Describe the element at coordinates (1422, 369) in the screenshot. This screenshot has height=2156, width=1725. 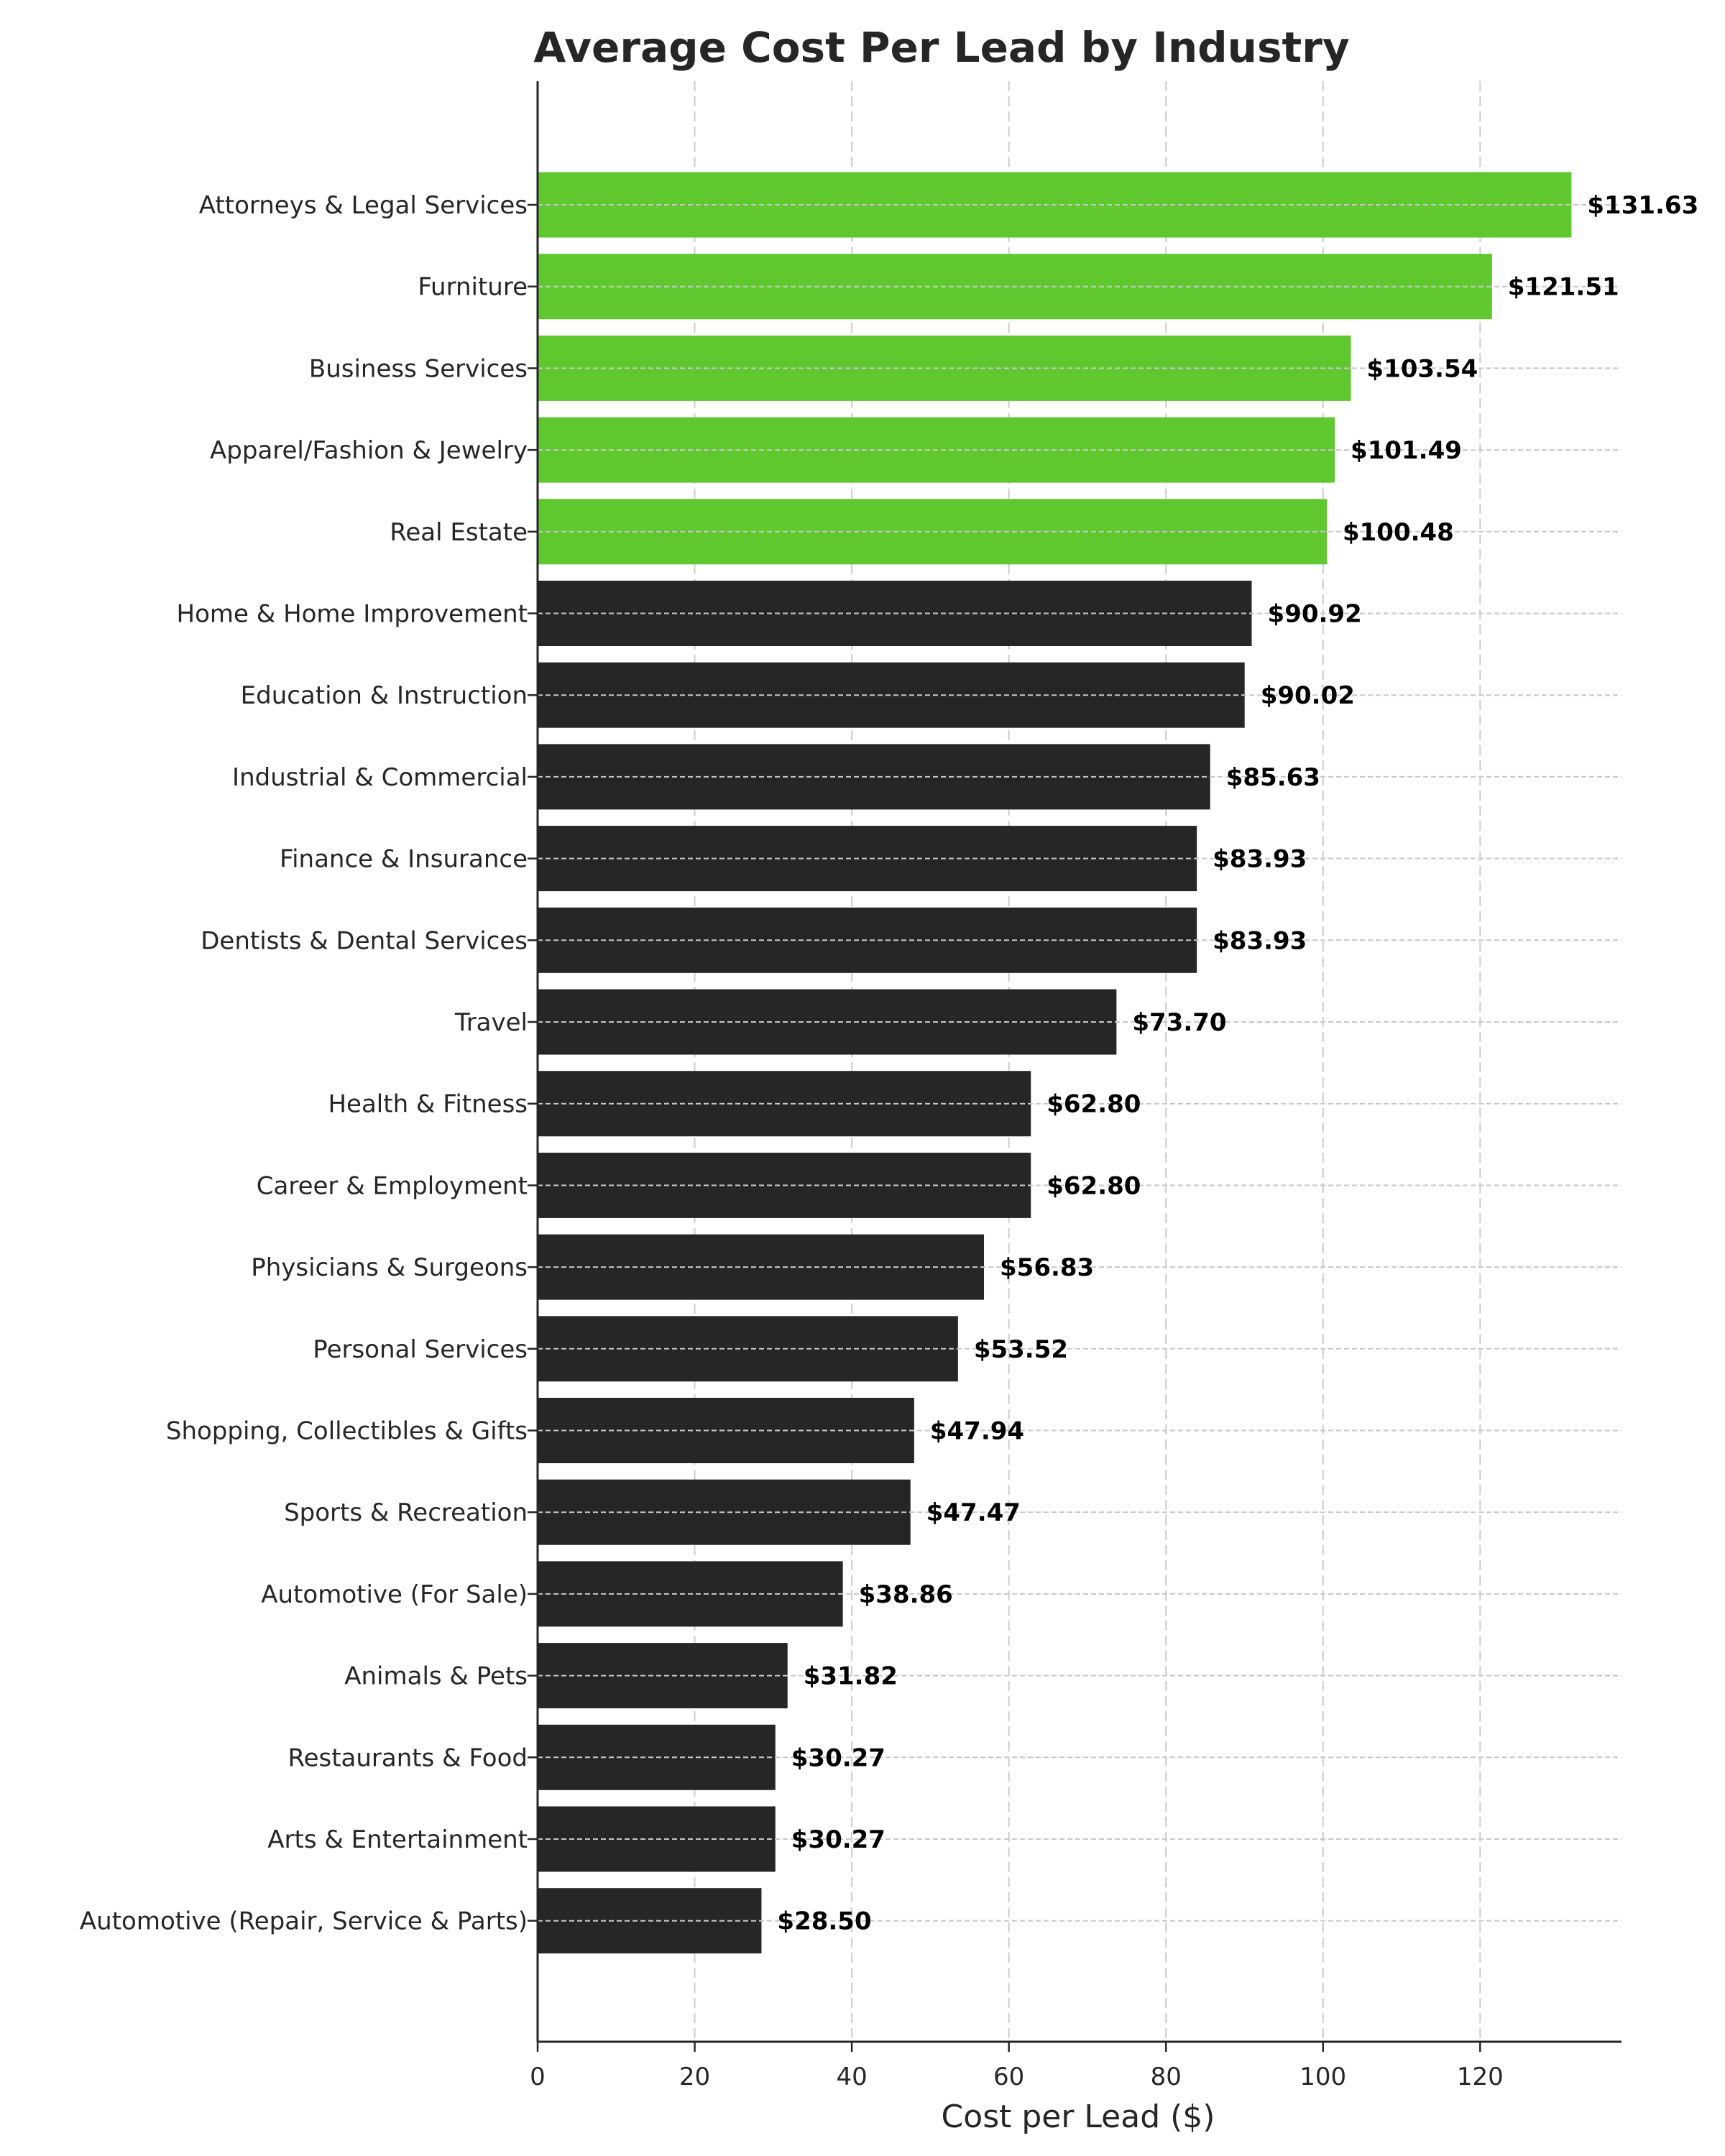
I see `data-label: $103.54` at that location.